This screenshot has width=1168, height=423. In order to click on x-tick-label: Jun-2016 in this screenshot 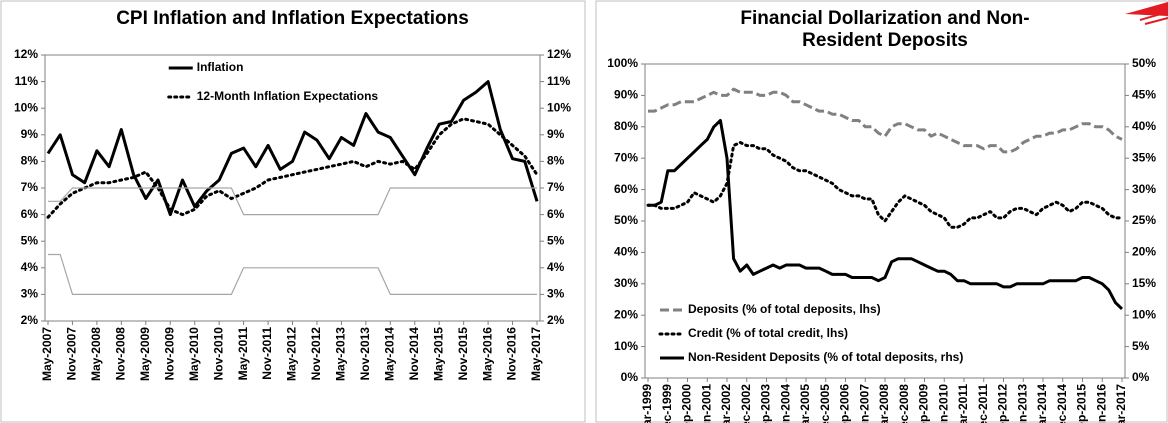, I will do `click(1101, 403)`.